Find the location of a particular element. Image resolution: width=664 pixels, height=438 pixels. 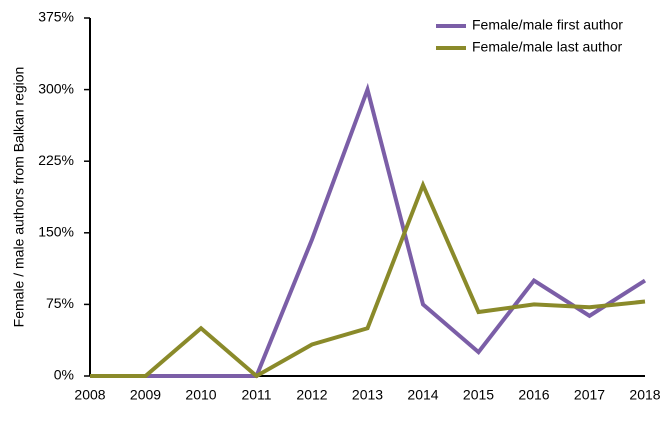

x-tick-label: 2018 is located at coordinates (644, 395).